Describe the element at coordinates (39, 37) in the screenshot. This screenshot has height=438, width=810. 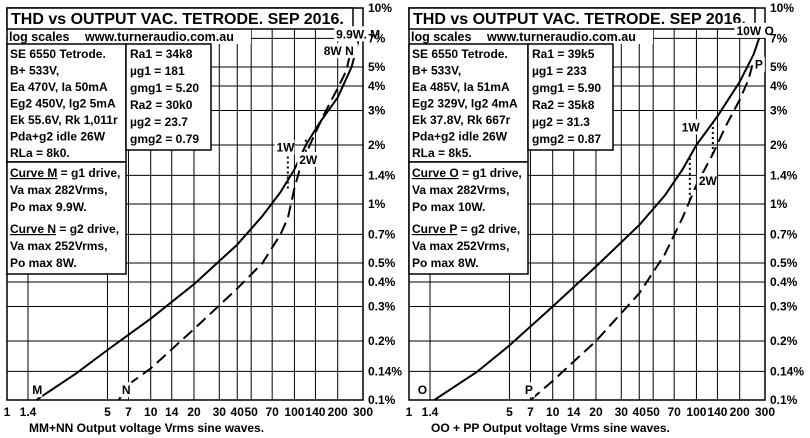
I see `scale-note: log scales` at that location.